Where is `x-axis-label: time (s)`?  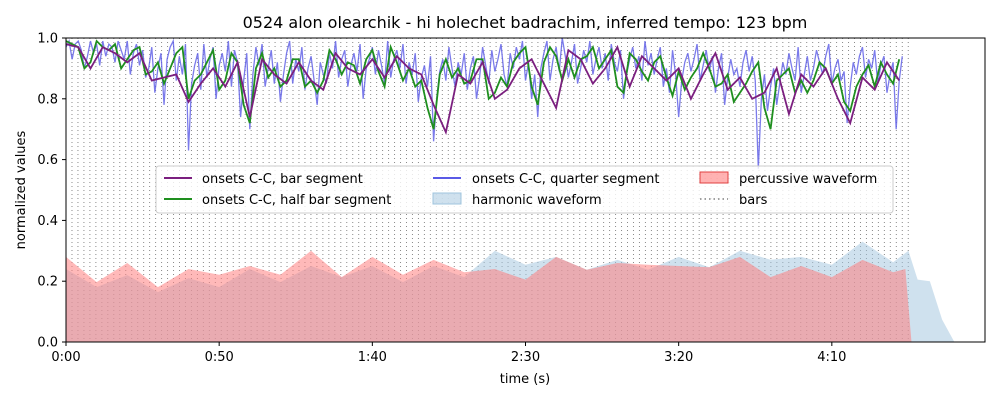 x-axis-label: time (s) is located at coordinates (525, 379).